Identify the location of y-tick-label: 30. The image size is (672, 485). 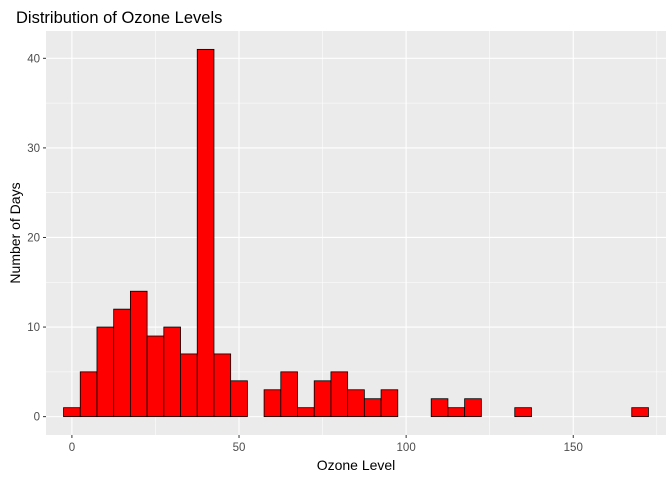
(33, 149).